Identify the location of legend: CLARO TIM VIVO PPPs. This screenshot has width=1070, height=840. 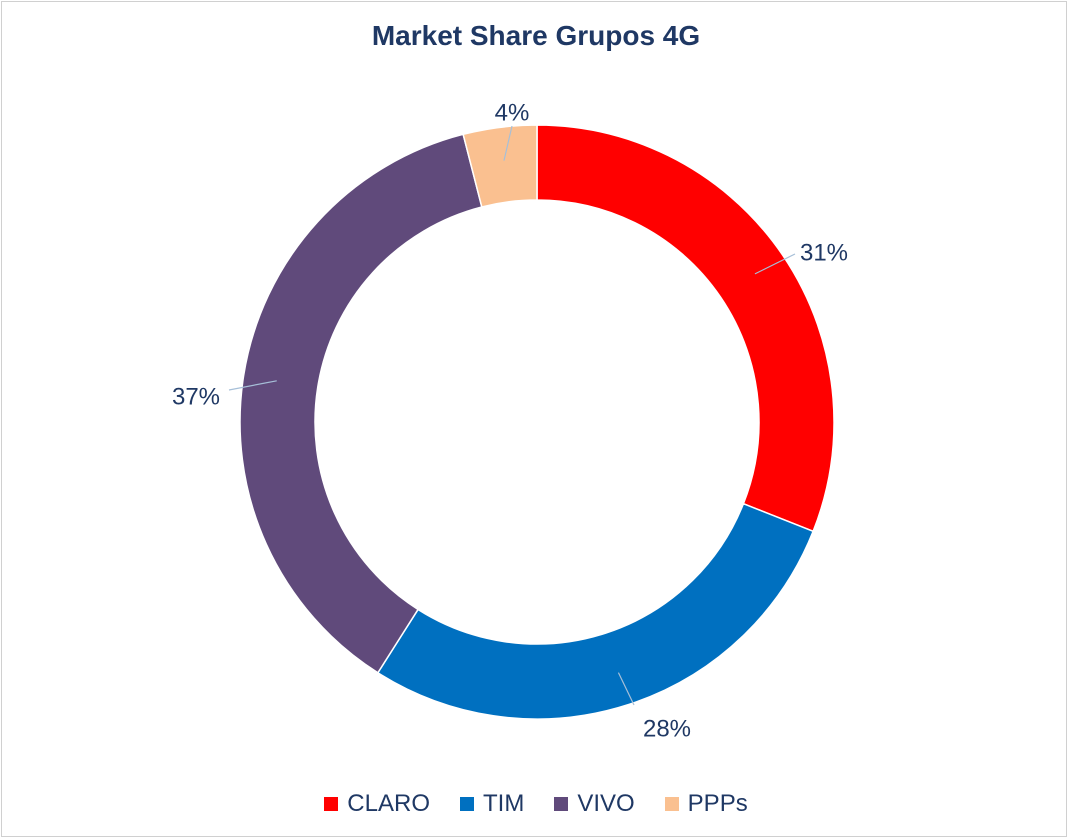
(536, 804).